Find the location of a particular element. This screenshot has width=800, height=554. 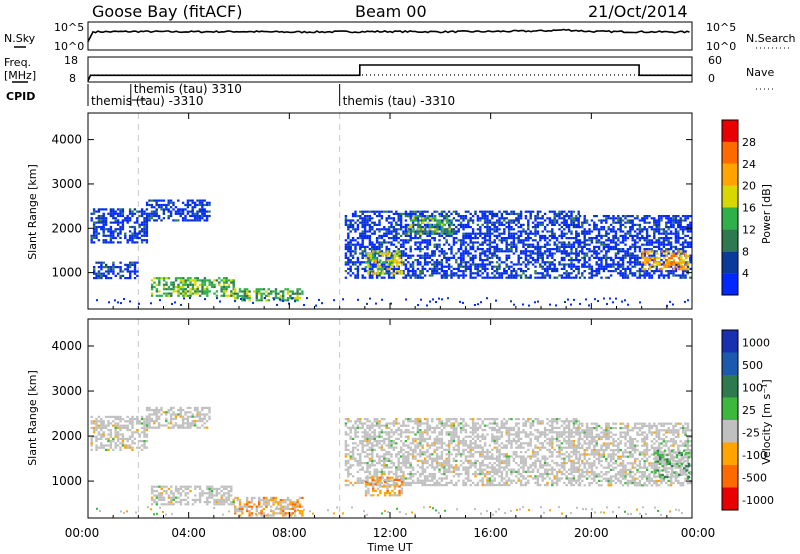

y-tick-label: 2000 is located at coordinates (66, 228).